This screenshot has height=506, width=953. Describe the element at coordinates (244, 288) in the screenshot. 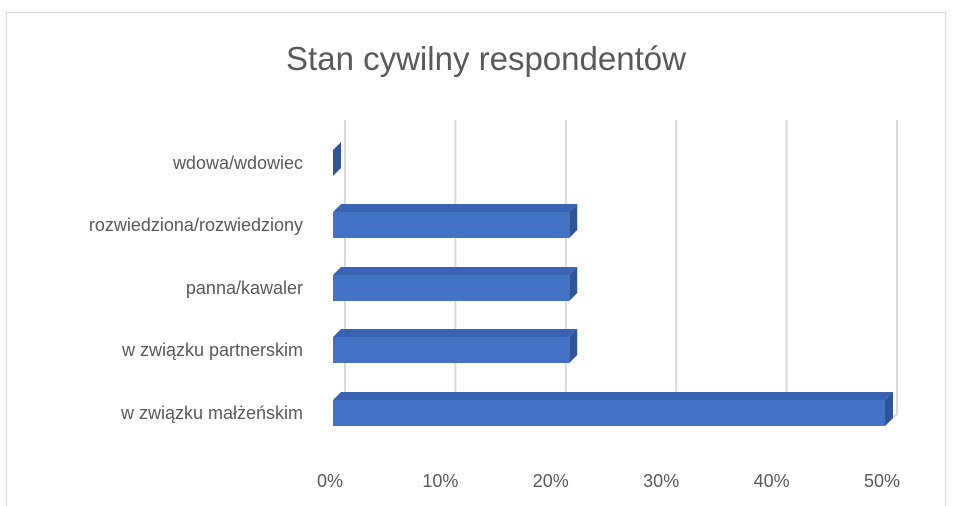

I see `category-label: panna/kawaler` at that location.